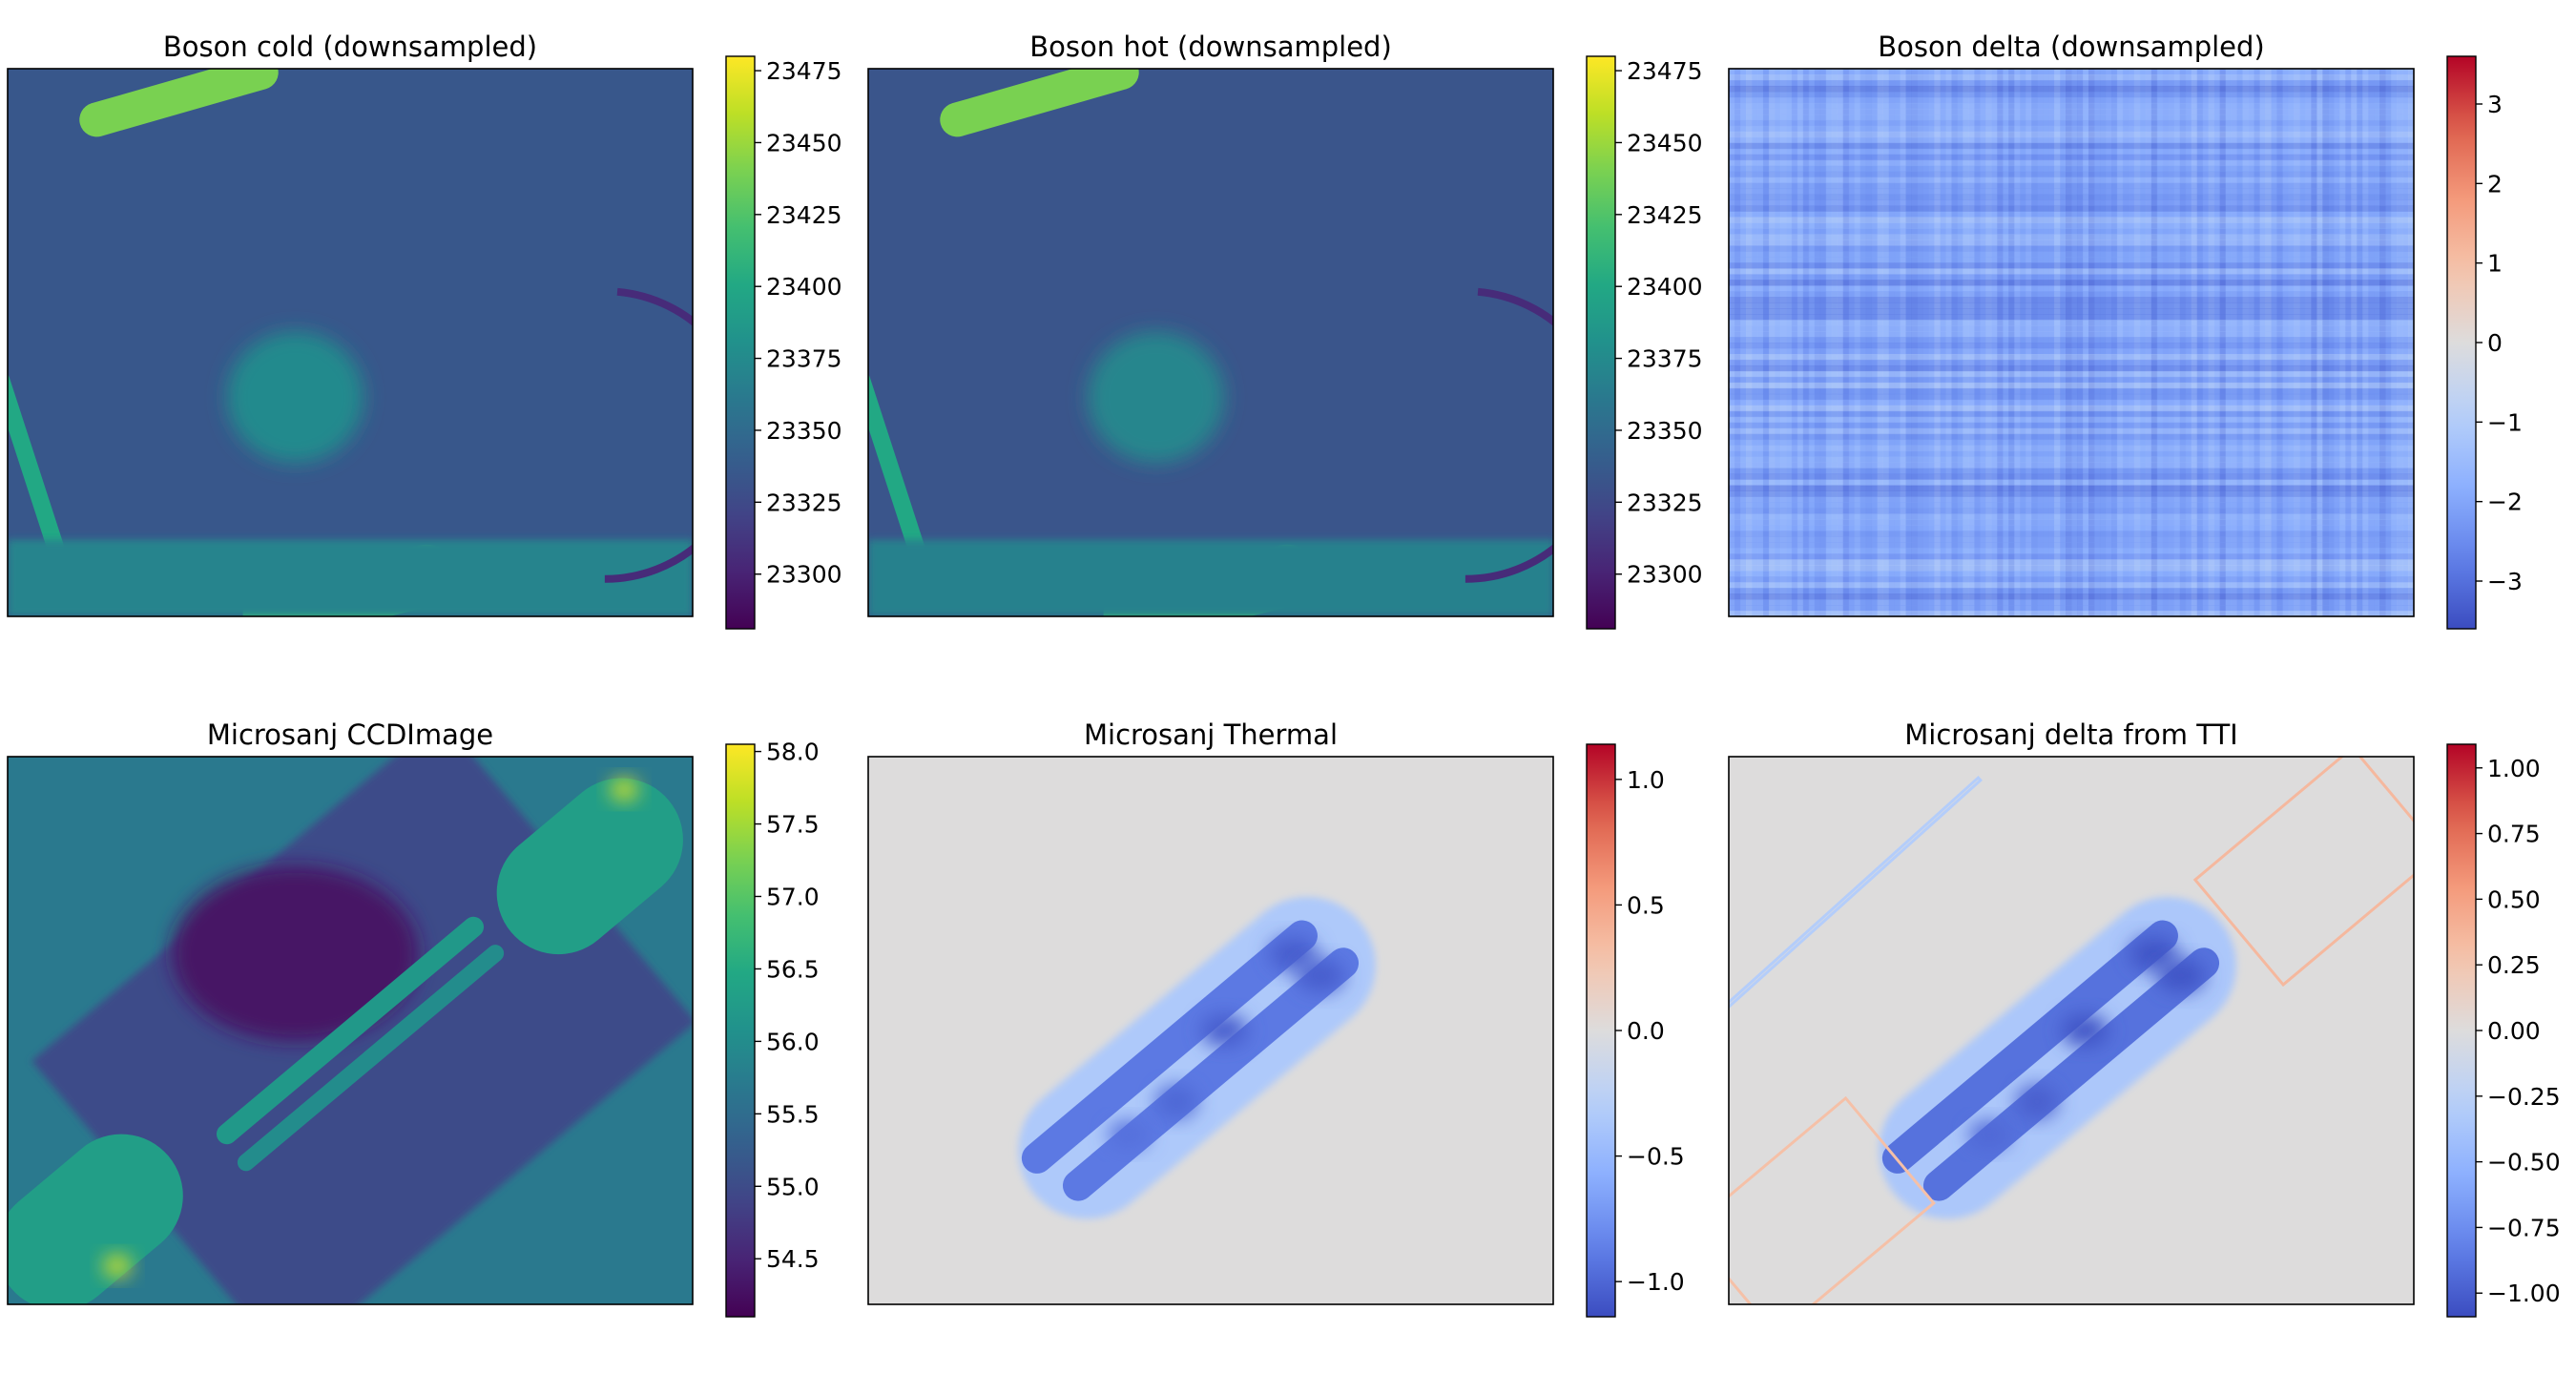 This screenshot has height=1374, width=2576. I want to click on panel-title: Microsanj CCDImage, so click(350, 734).